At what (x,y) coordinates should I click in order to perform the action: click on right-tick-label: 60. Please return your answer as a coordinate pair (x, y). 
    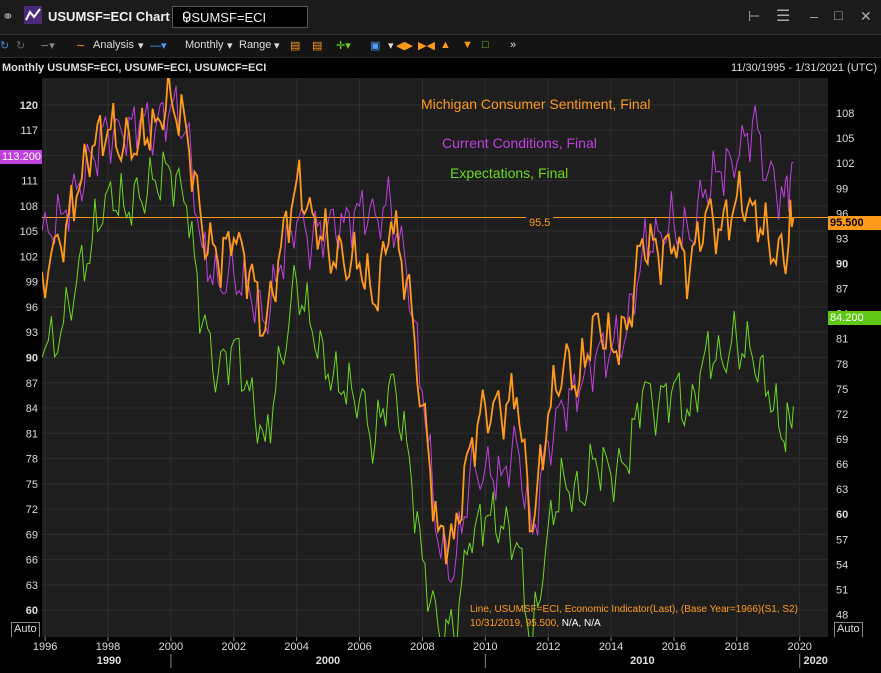
    Looking at the image, I should click on (842, 515).